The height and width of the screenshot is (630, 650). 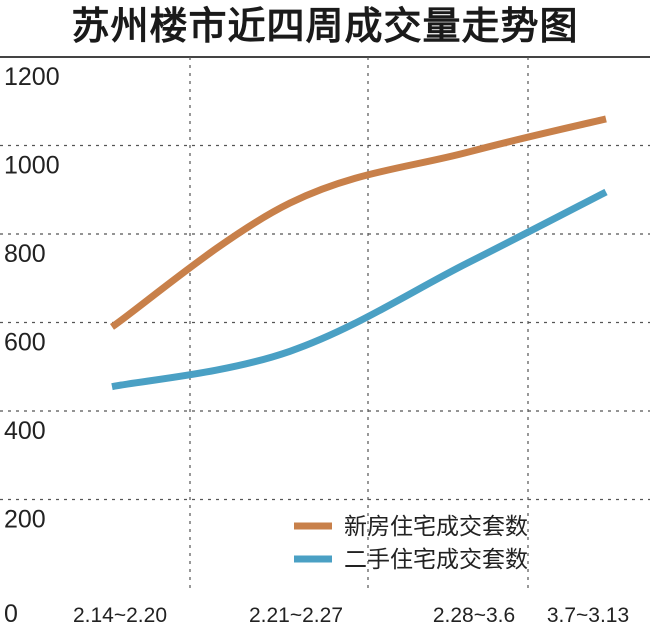 What do you see at coordinates (325, 26) in the screenshot?
I see `chart-title: 苏州楼市近四周成交量走势图` at bounding box center [325, 26].